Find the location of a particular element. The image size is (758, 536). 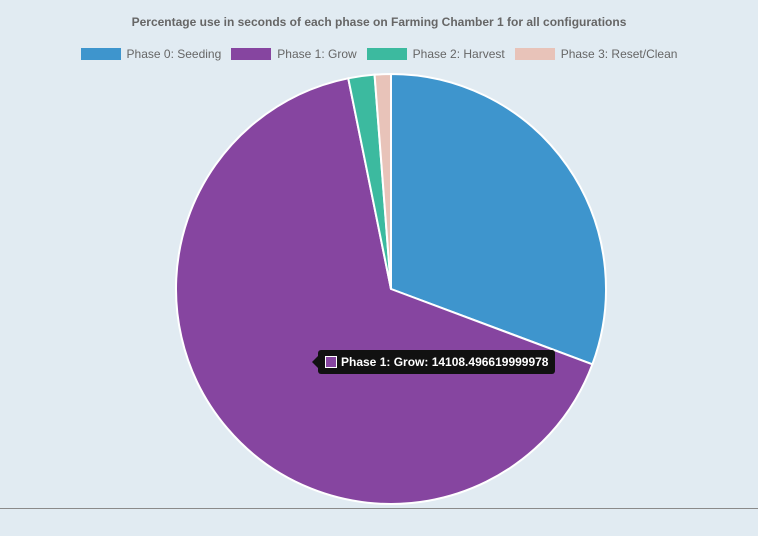

legend-swatch-harvest is located at coordinates (386, 54).